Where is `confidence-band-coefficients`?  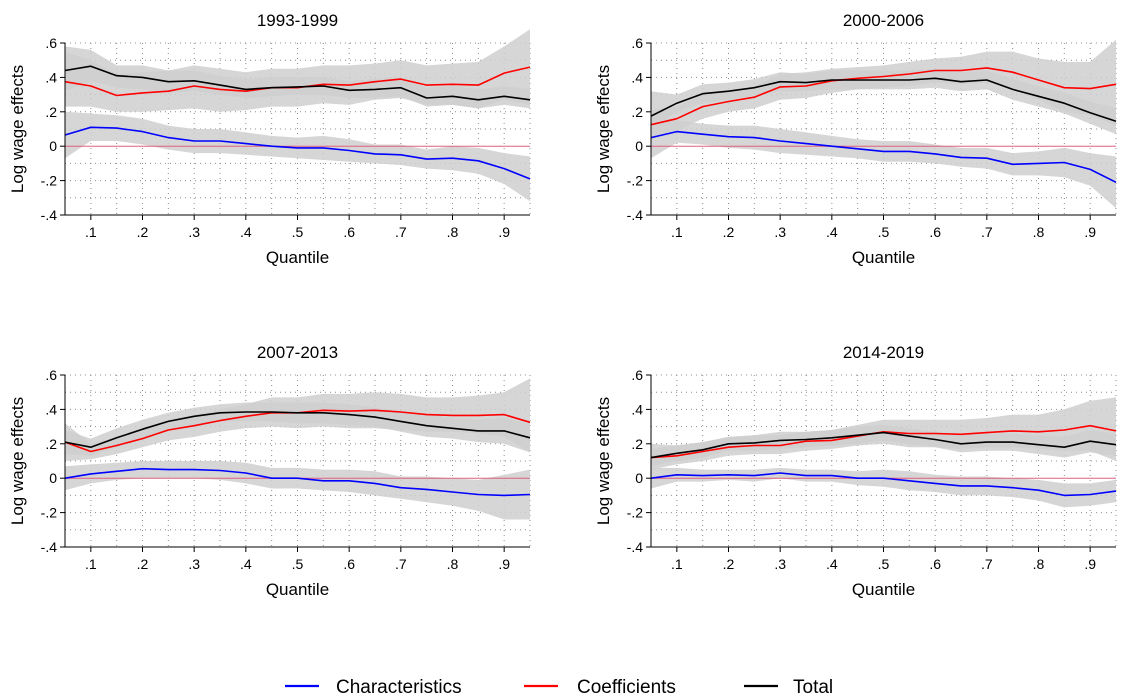
confidence-band-coefficients is located at coordinates (883, 89).